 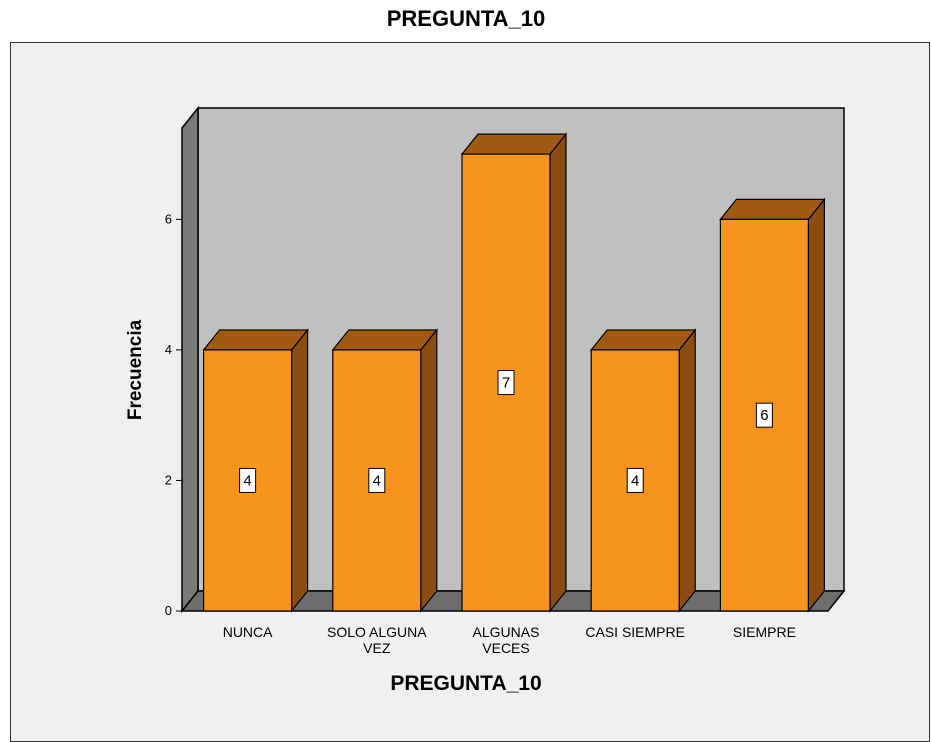 I want to click on data-label: 7, so click(x=506, y=383).